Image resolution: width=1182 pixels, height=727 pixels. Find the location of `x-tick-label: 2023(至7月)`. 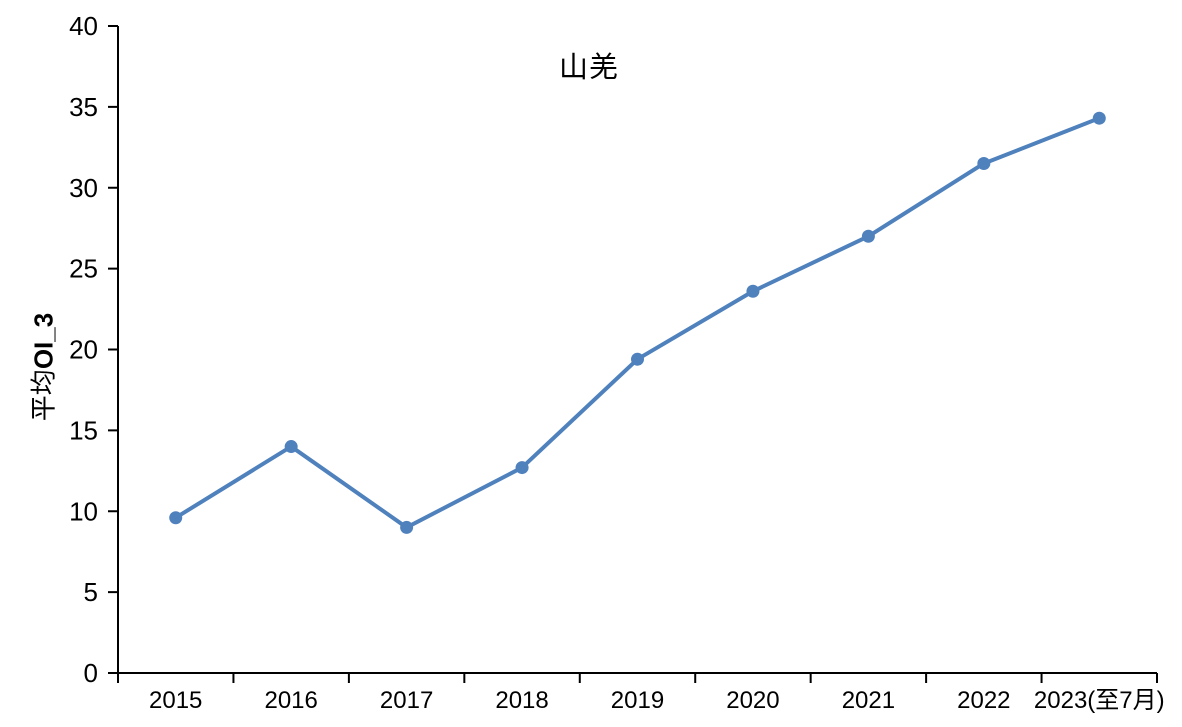

x-tick-label: 2023(至7月) is located at coordinates (1099, 700).